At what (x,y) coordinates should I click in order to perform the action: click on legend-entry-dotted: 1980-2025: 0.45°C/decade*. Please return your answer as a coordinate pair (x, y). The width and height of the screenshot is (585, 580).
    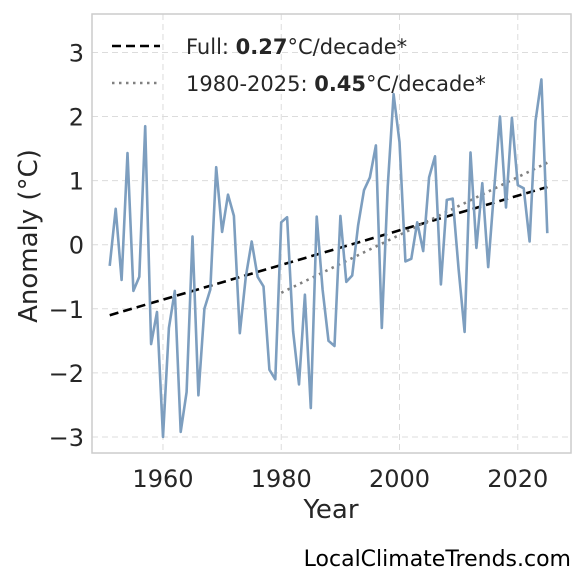
    Looking at the image, I should click on (336, 84).